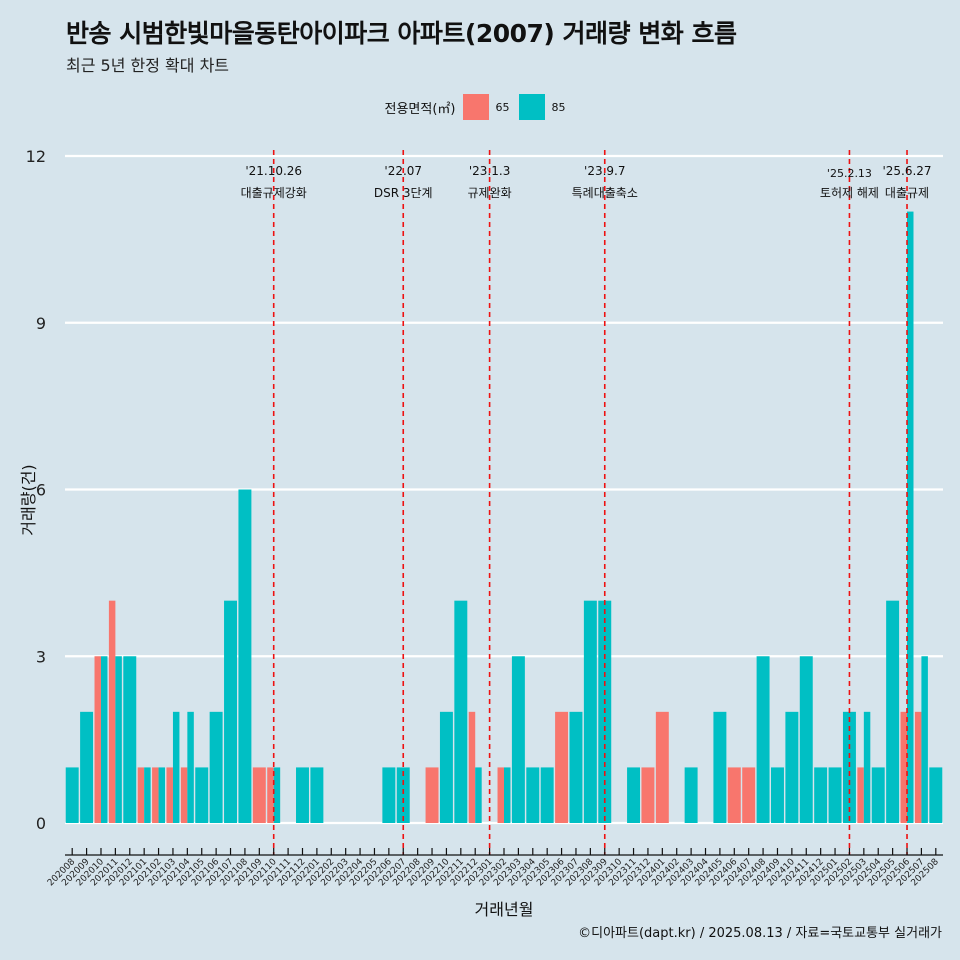 This screenshot has height=960, width=960. I want to click on y-tick-label: 12, so click(36, 156).